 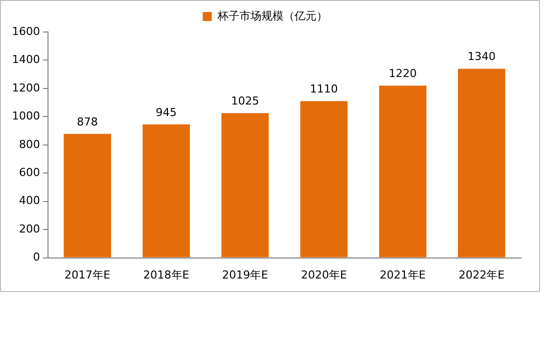 What do you see at coordinates (26, 31) in the screenshot?
I see `y-tick-label: 1600` at bounding box center [26, 31].